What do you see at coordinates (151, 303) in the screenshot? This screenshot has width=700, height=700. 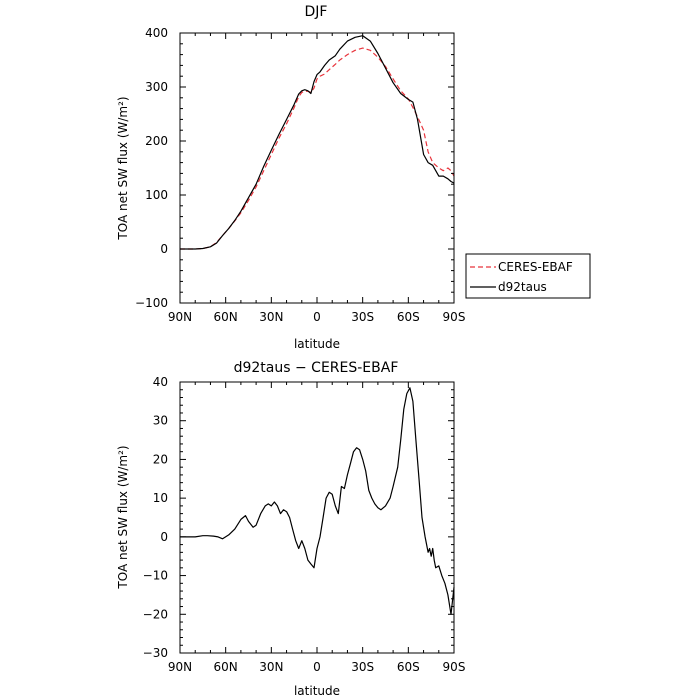 I see `y-tick-label: −100` at bounding box center [151, 303].